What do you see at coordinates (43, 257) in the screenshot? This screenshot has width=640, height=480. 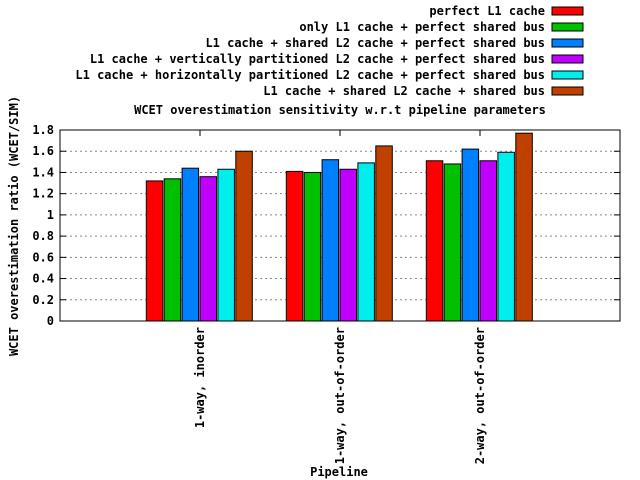 I see `y-tick-label: 0.6` at bounding box center [43, 257].